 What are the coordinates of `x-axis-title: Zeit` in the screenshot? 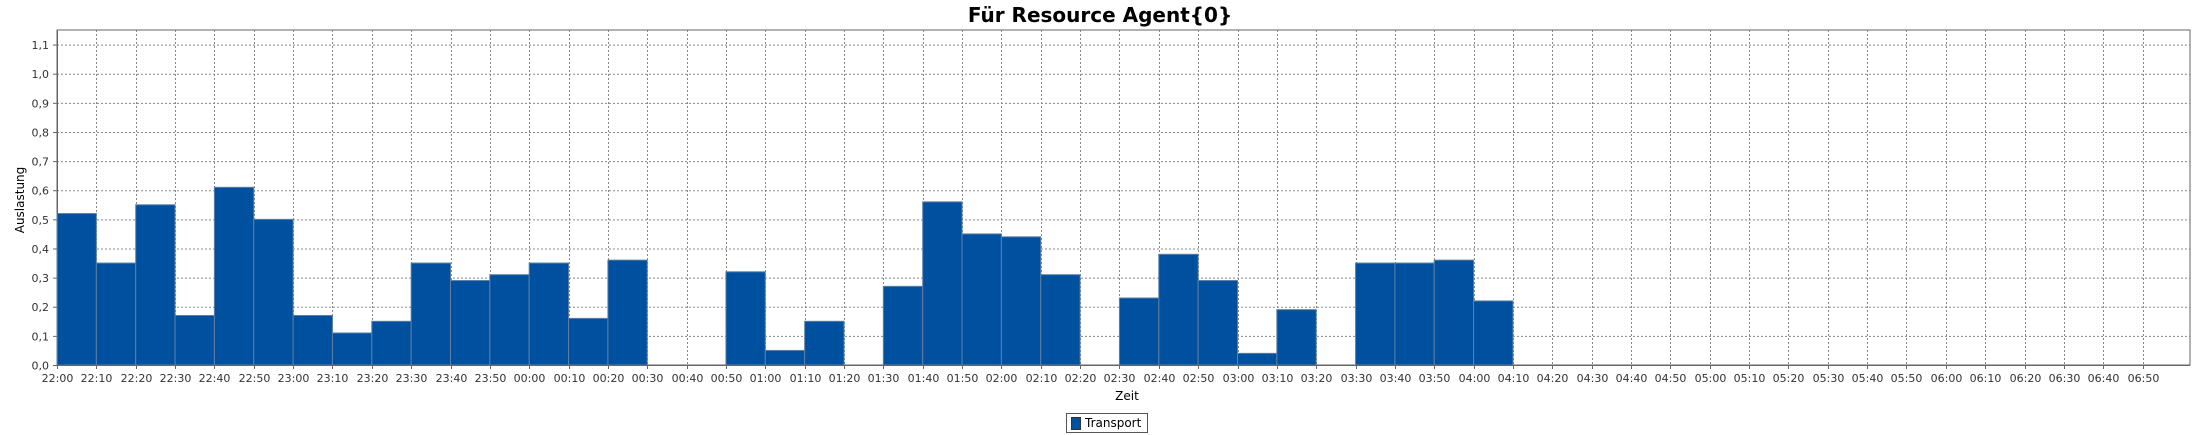 It's located at (1127, 396).